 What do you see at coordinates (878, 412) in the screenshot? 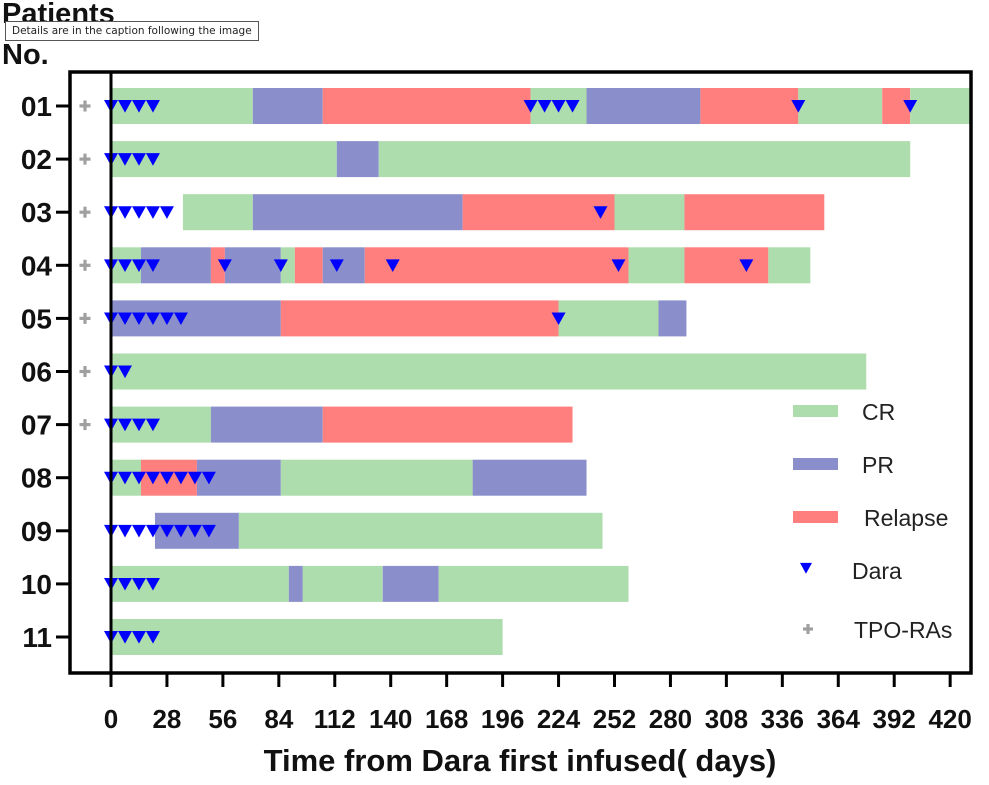
I see `legend-label-cr: CR` at bounding box center [878, 412].